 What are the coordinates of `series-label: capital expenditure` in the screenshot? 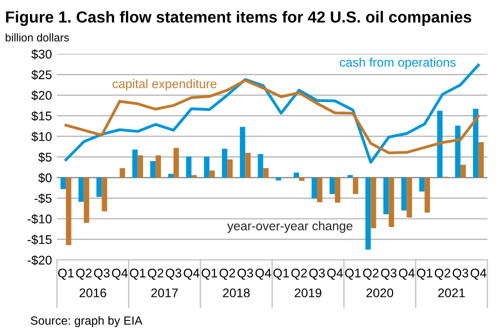 It's located at (164, 85).